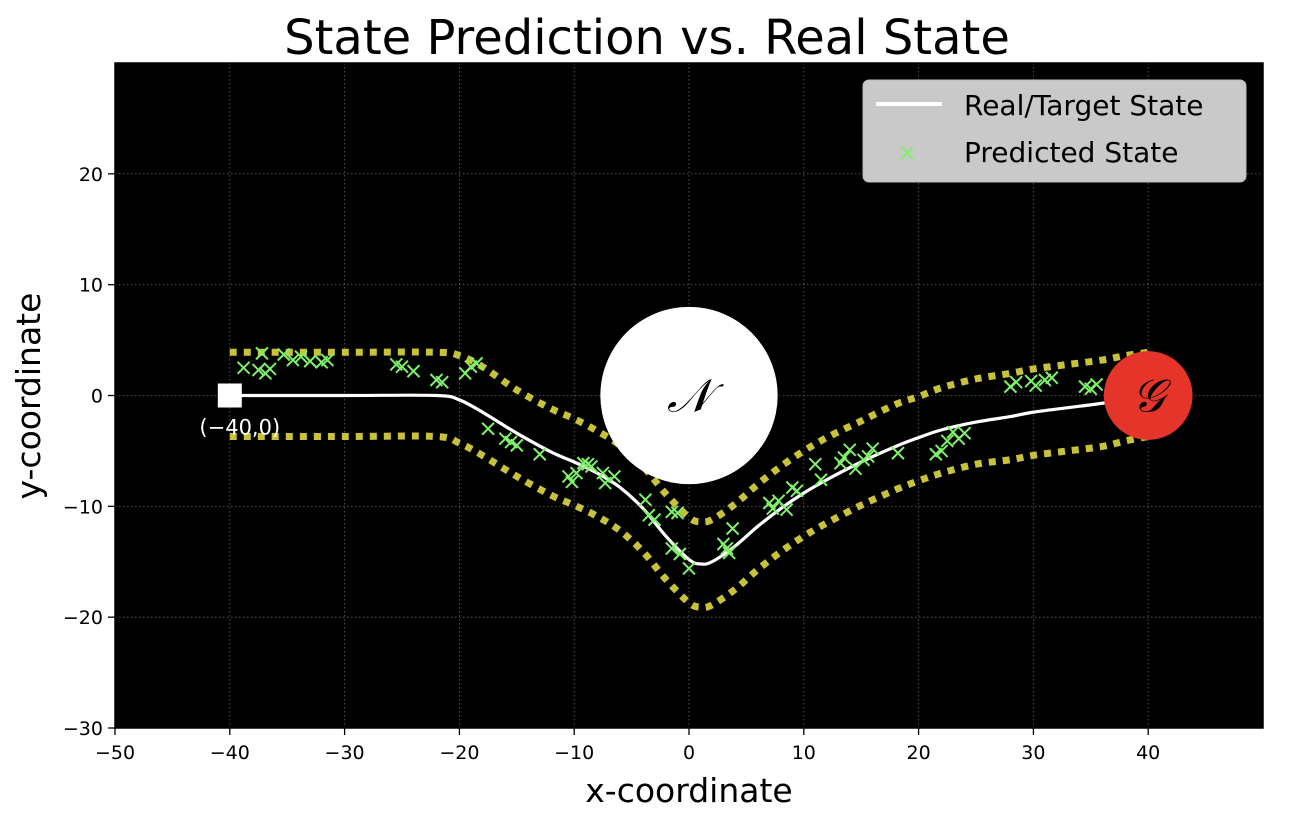  What do you see at coordinates (688, 790) in the screenshot?
I see `x-axis-label: x-coordinate` at bounding box center [688, 790].